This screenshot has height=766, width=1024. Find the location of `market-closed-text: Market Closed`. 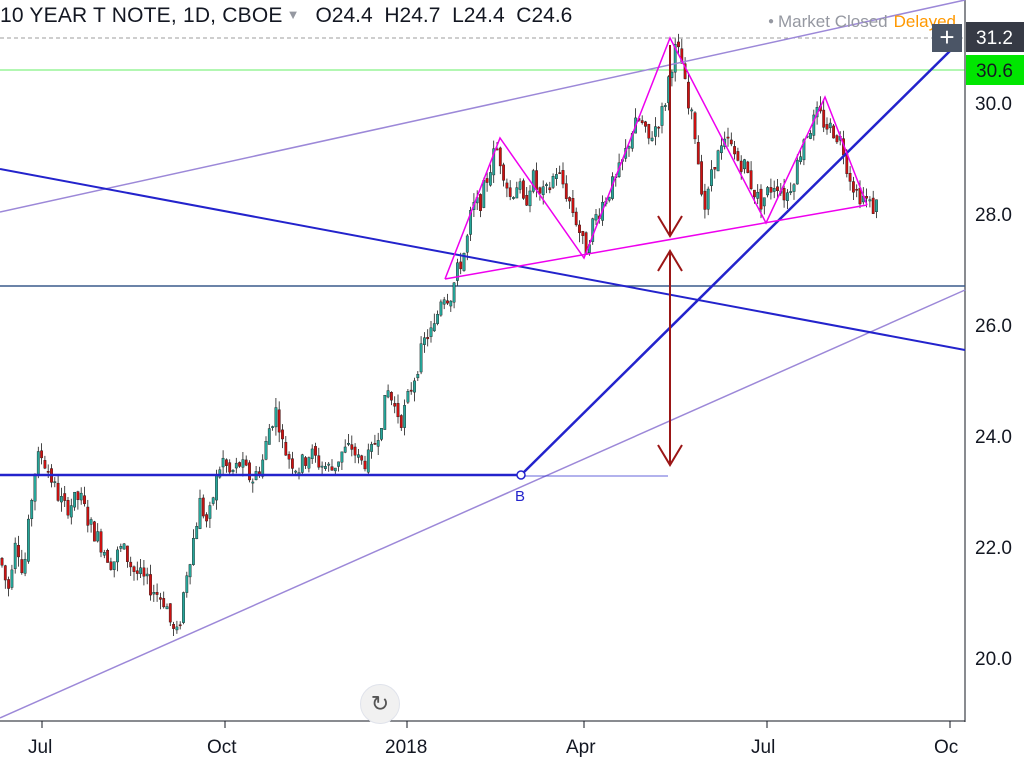

market-closed-text: Market Closed is located at coordinates (833, 21).